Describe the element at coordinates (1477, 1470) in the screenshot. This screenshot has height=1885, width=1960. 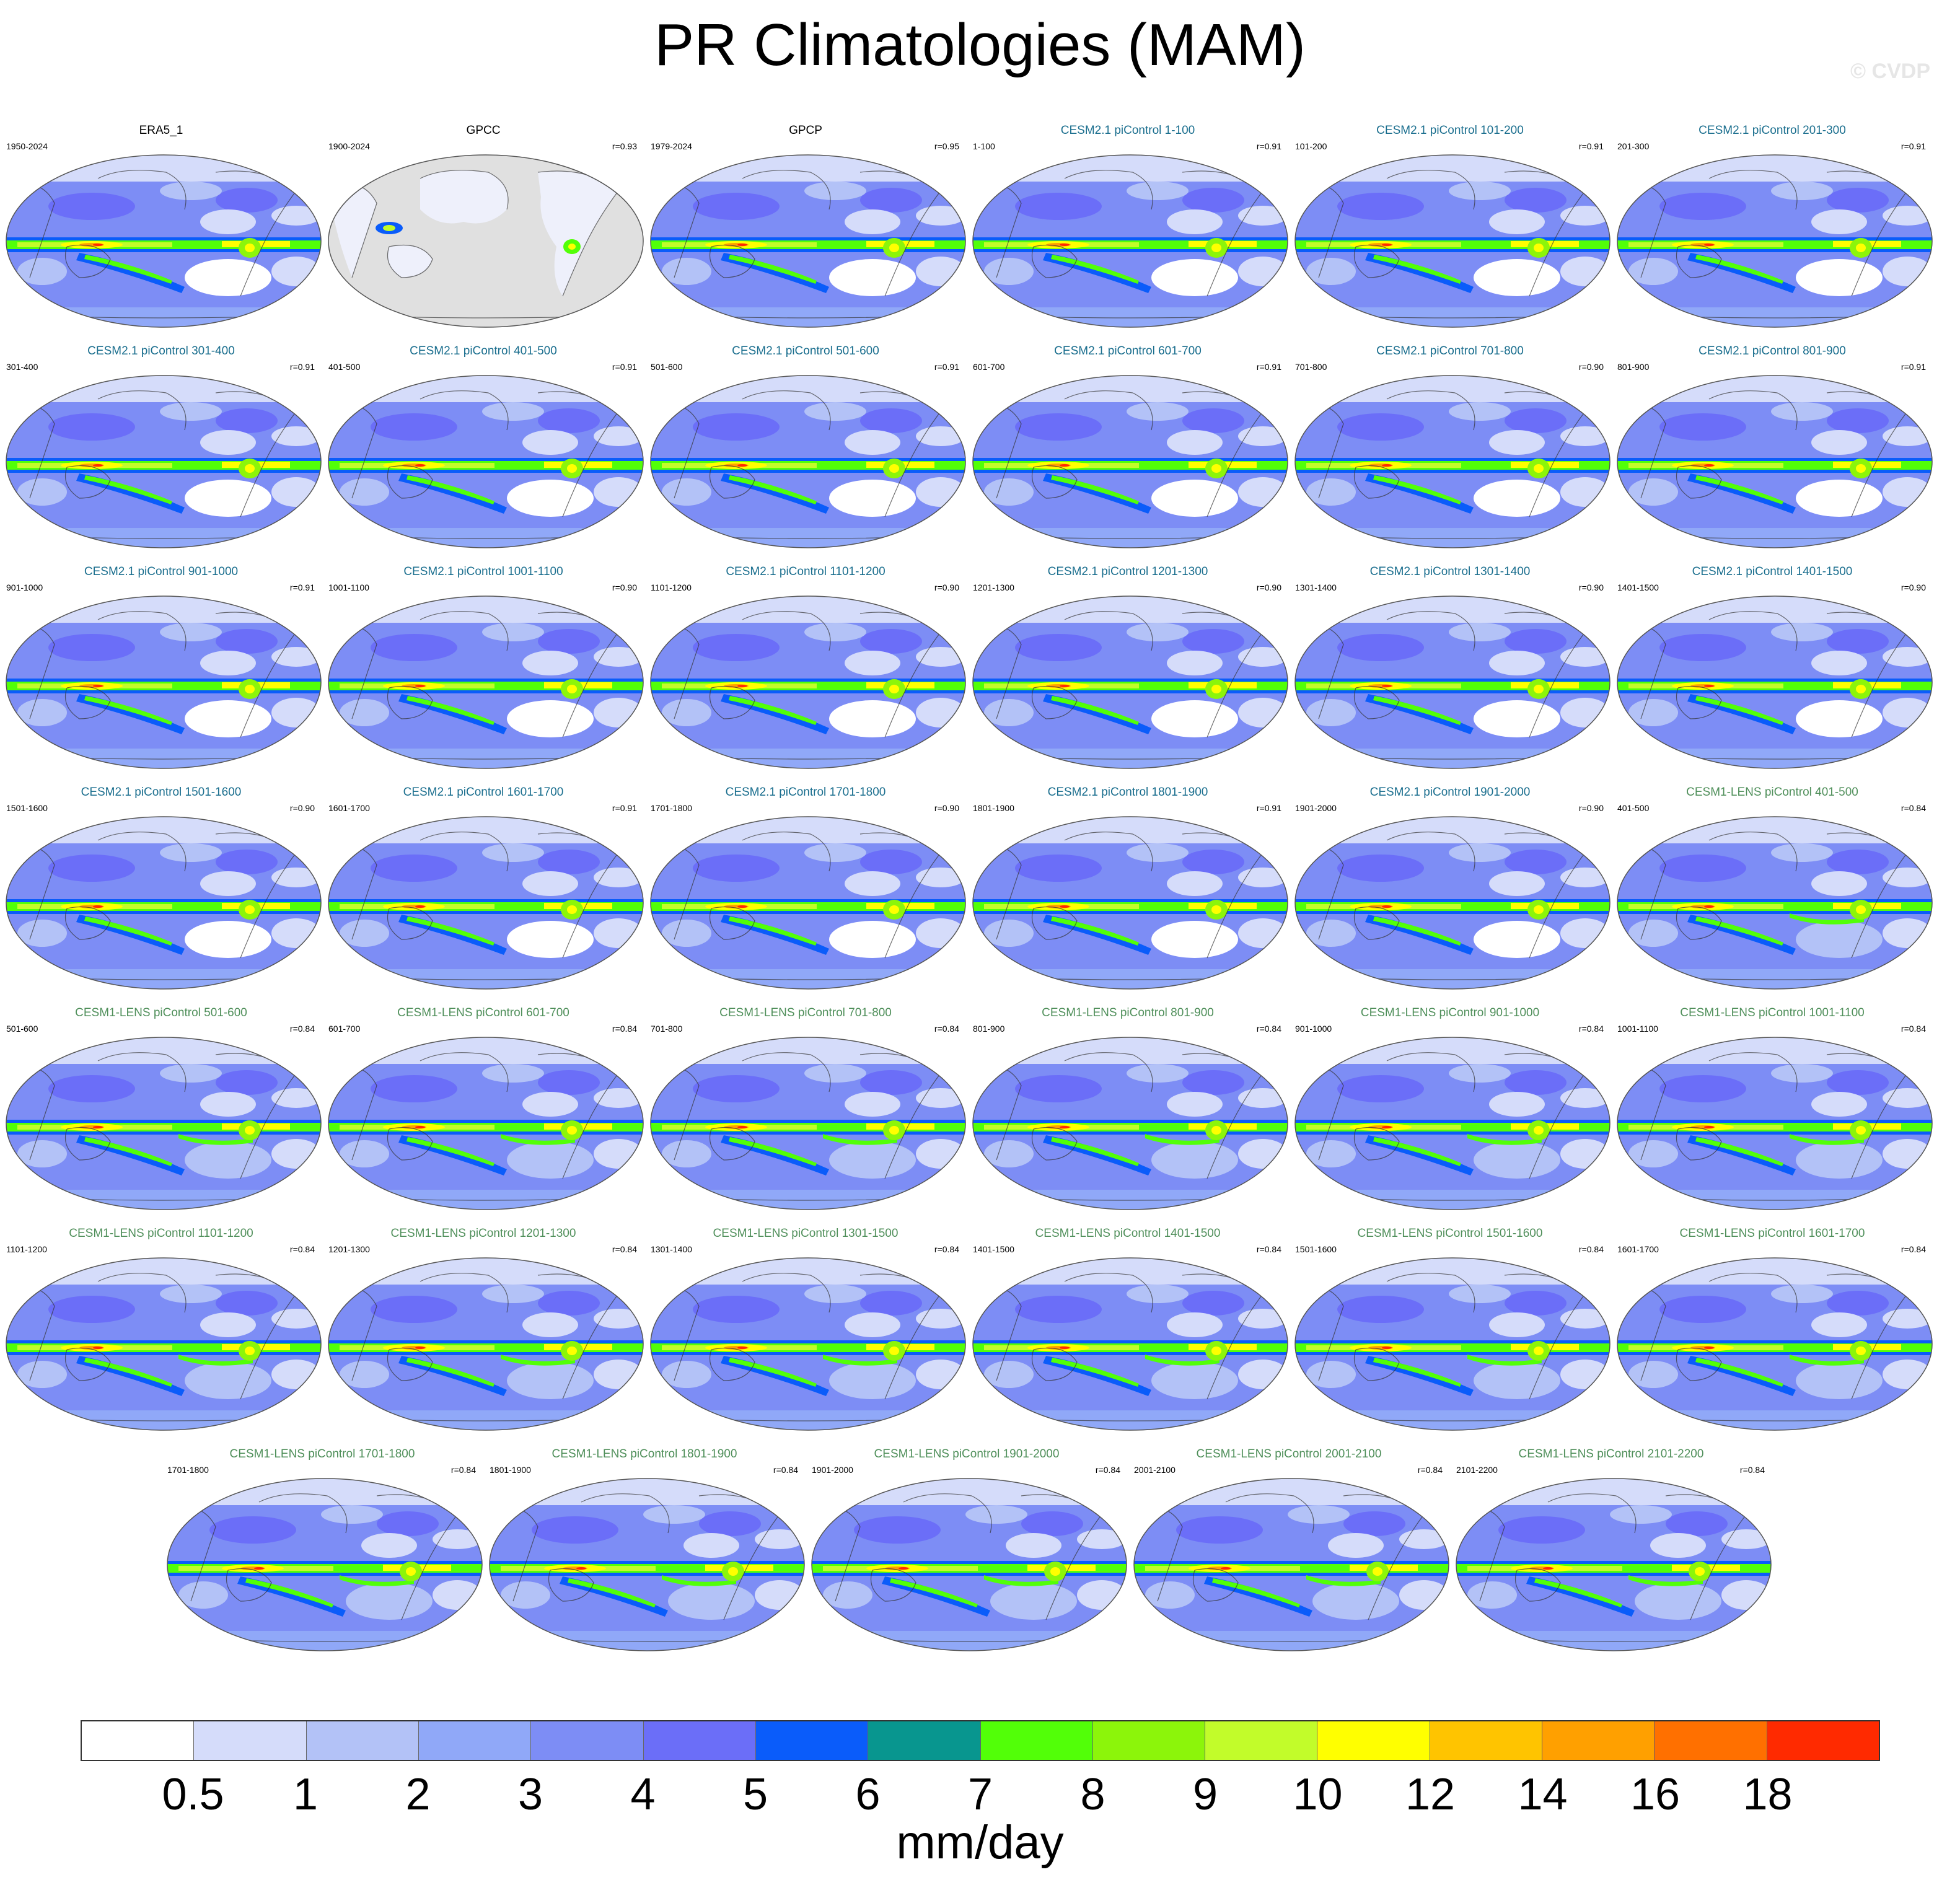
I see `panel-years: 2101-2200` at that location.